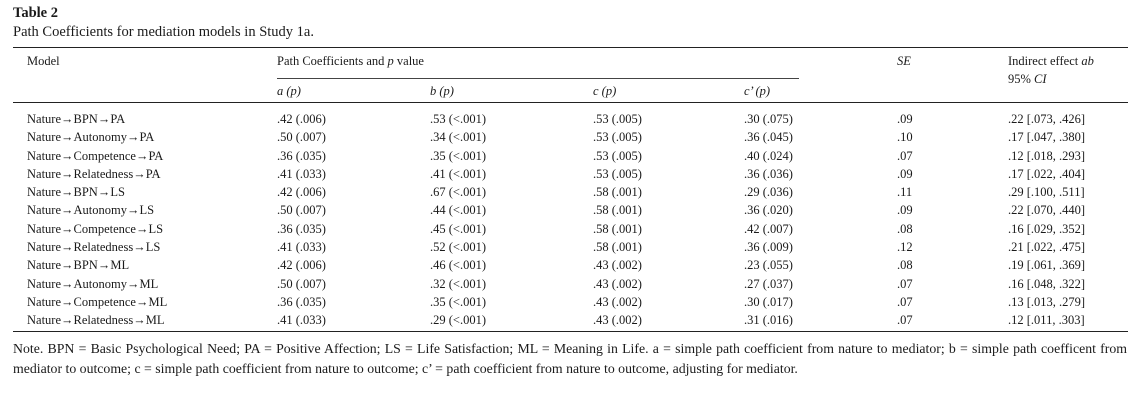 Image resolution: width=1141 pixels, height=401 pixels. What do you see at coordinates (538, 78) in the screenshot?
I see `header-group-rule` at bounding box center [538, 78].